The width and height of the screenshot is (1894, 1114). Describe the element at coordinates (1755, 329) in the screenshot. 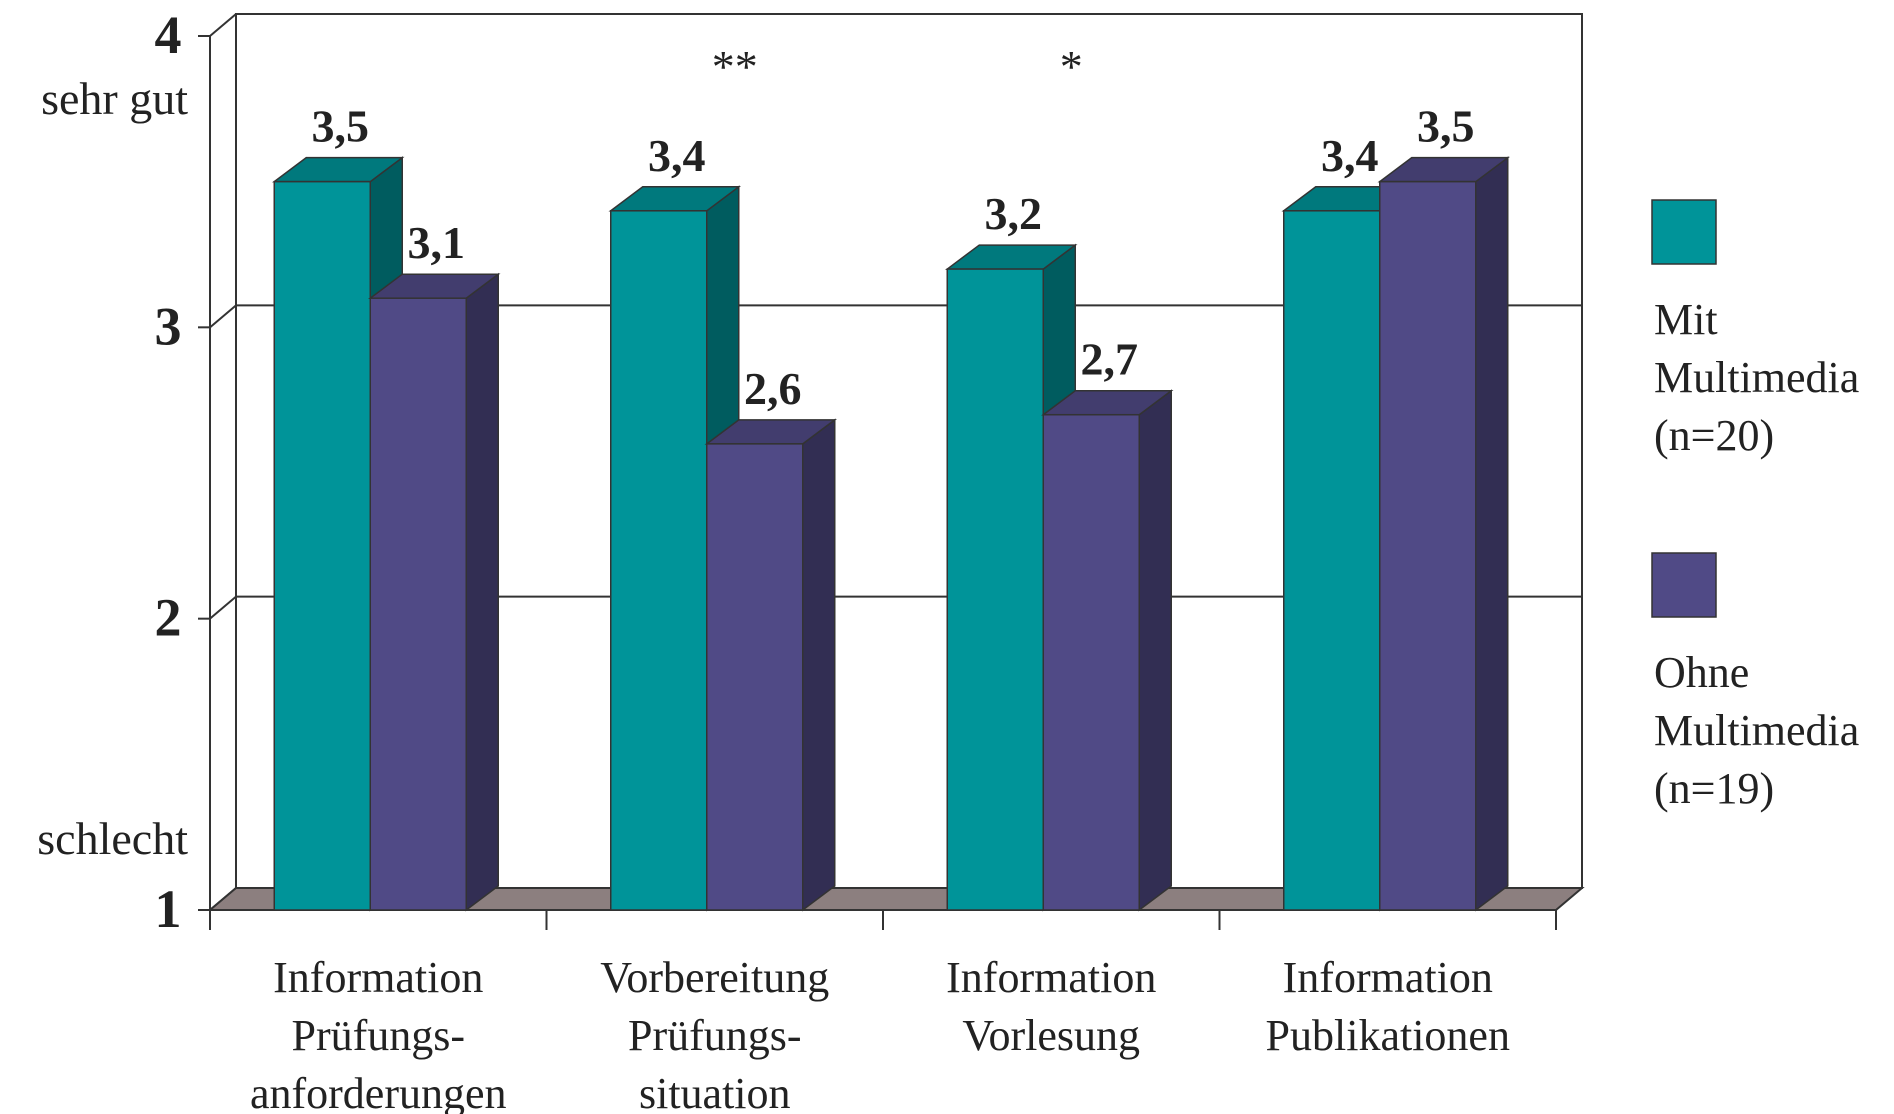

I see `legend-item: Mit Multimedia (n=20)` at that location.